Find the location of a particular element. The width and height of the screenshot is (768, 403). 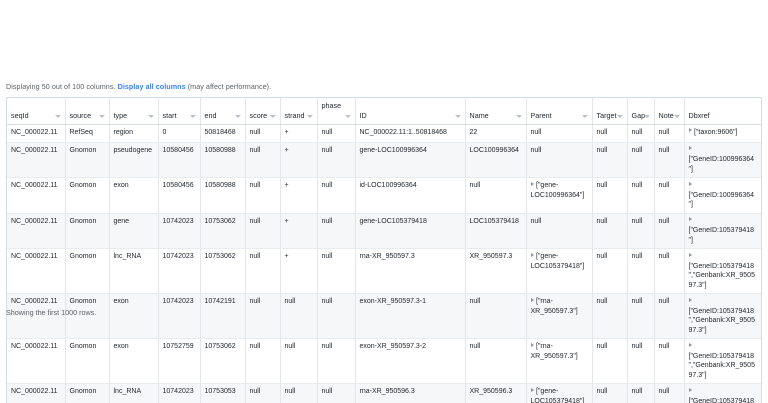

column-header-target: Target is located at coordinates (610, 111).